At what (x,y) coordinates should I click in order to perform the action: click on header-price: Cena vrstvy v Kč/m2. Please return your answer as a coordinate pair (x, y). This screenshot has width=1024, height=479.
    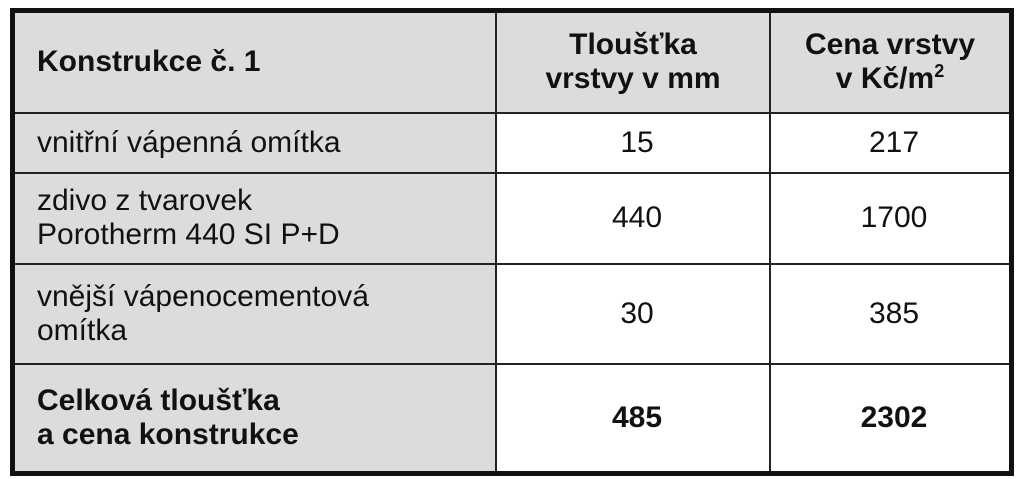
    Looking at the image, I should click on (891, 61).